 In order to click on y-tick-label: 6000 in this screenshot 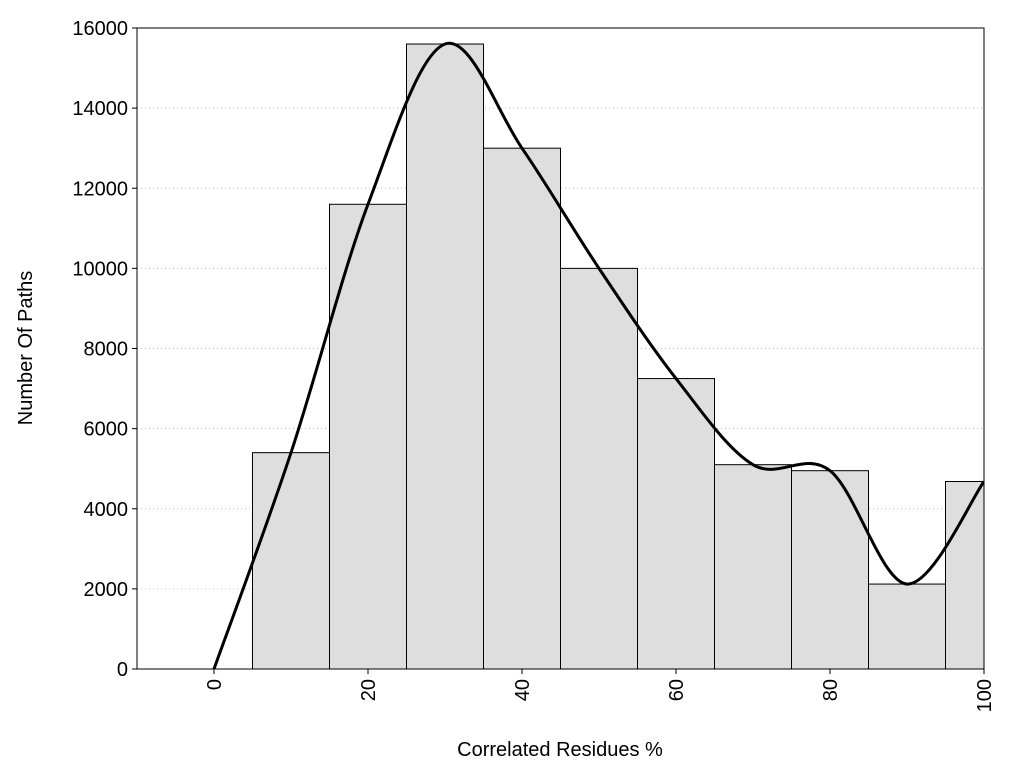, I will do `click(106, 430)`.